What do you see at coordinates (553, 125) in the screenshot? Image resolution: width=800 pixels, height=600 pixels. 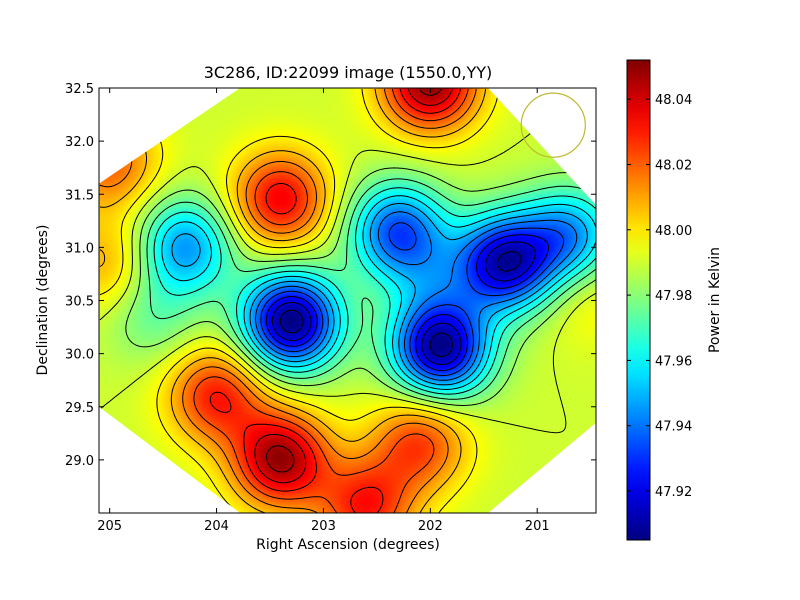 I see `beam-marker` at bounding box center [553, 125].